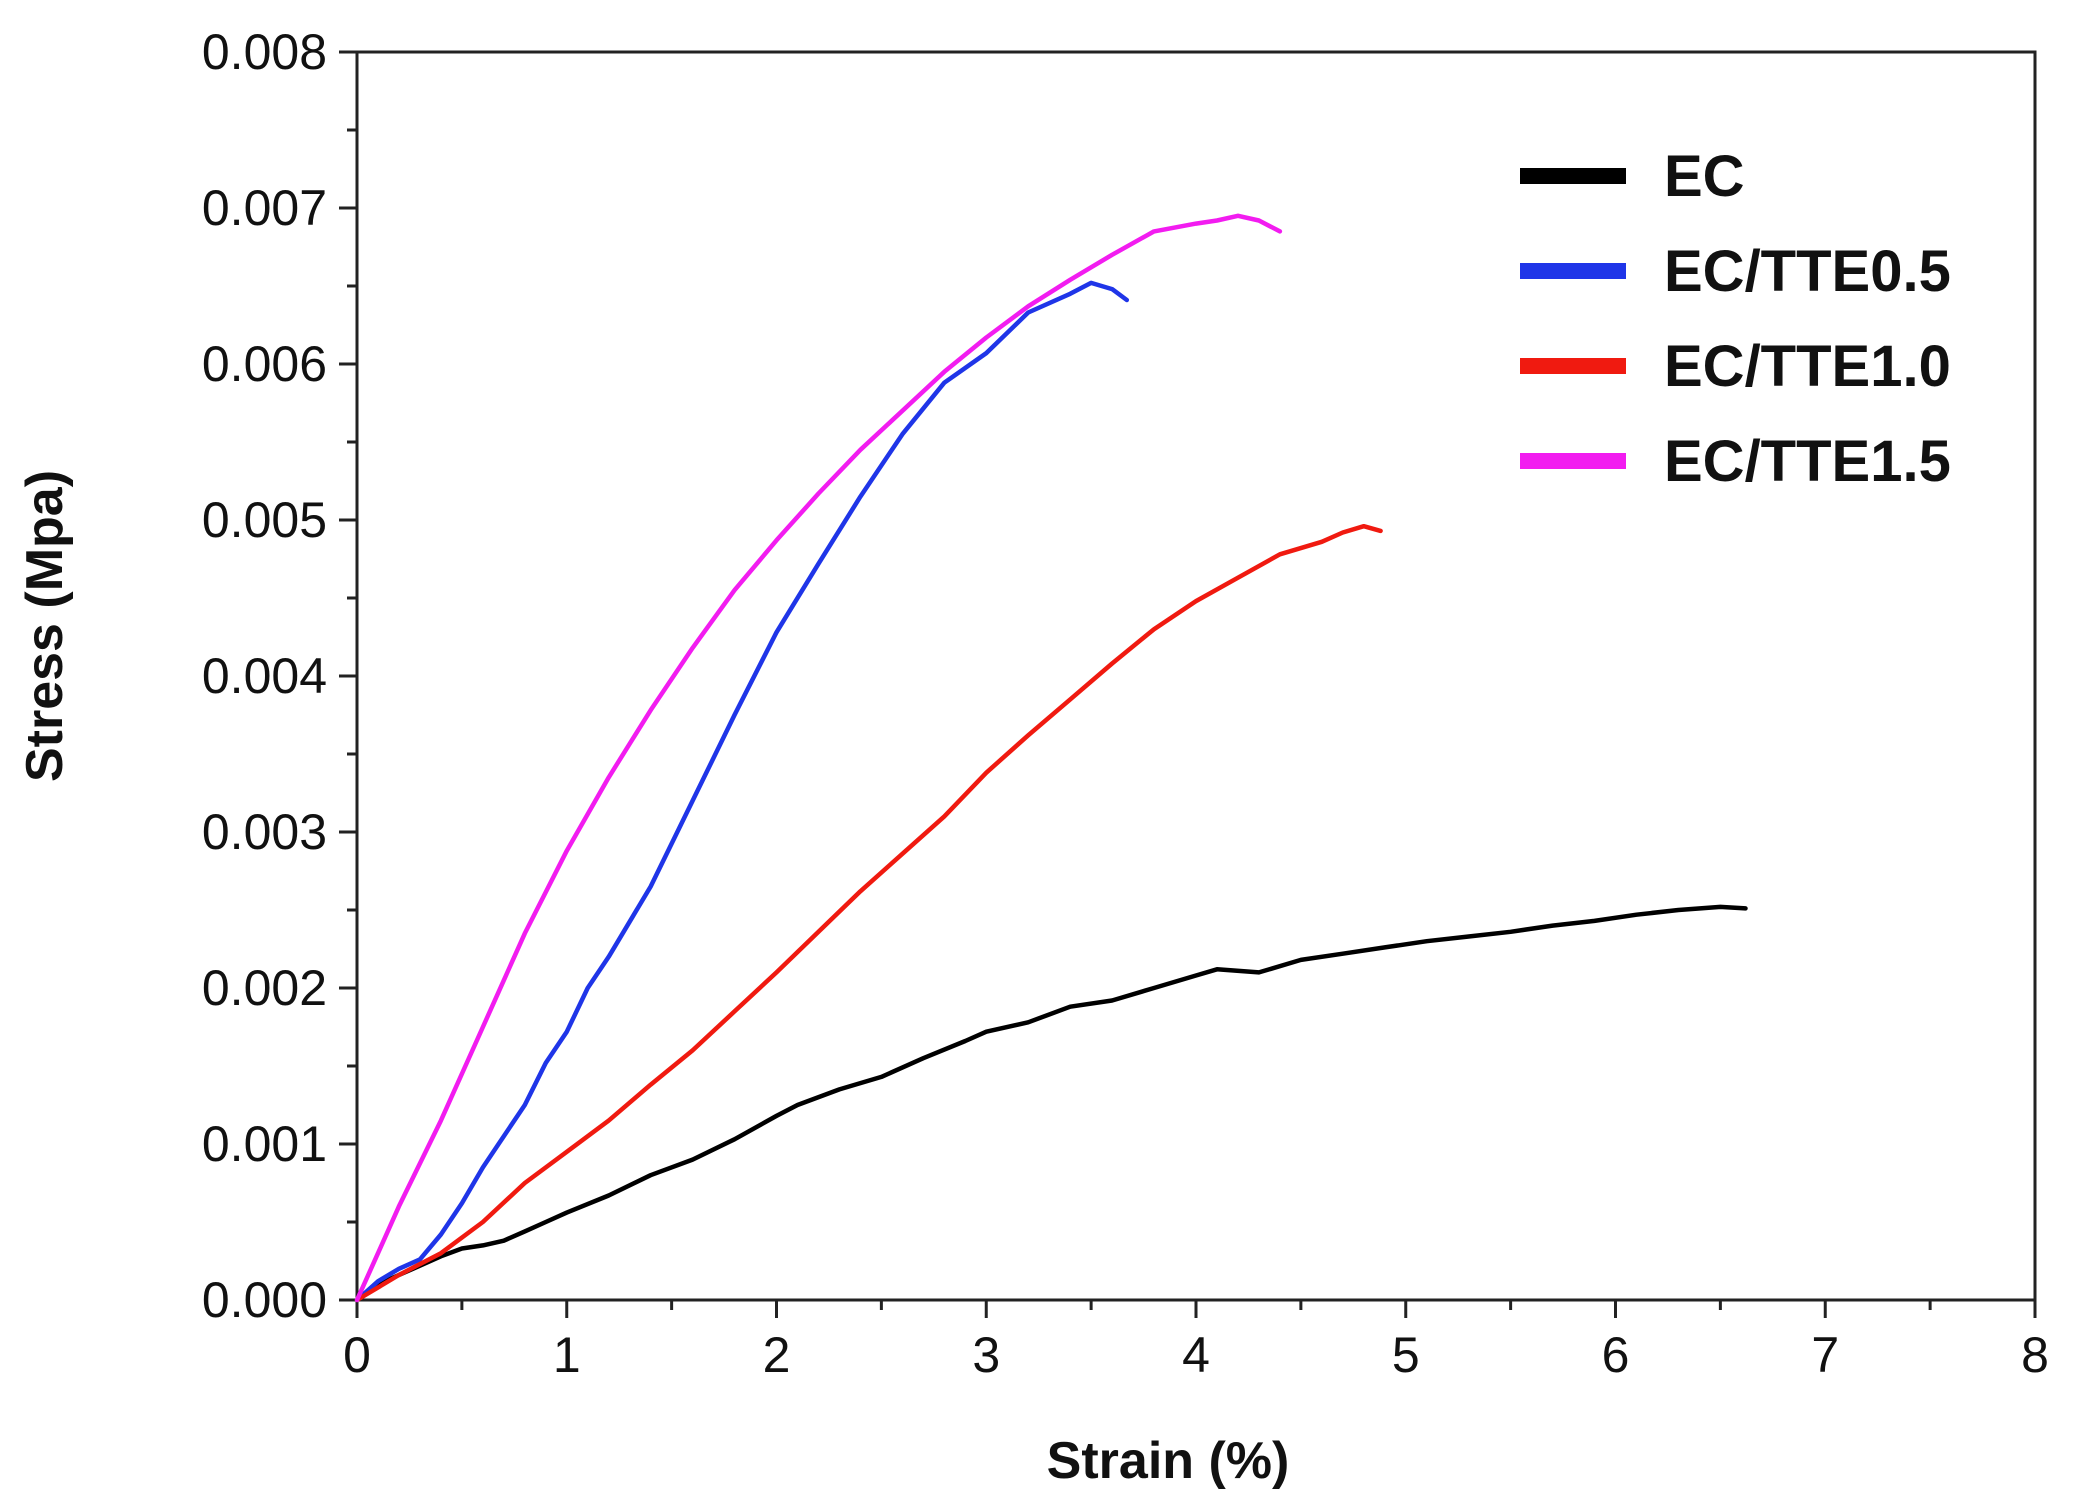 The width and height of the screenshot is (2078, 1510). What do you see at coordinates (264, 988) in the screenshot?
I see `y-tick-label: 0.002` at bounding box center [264, 988].